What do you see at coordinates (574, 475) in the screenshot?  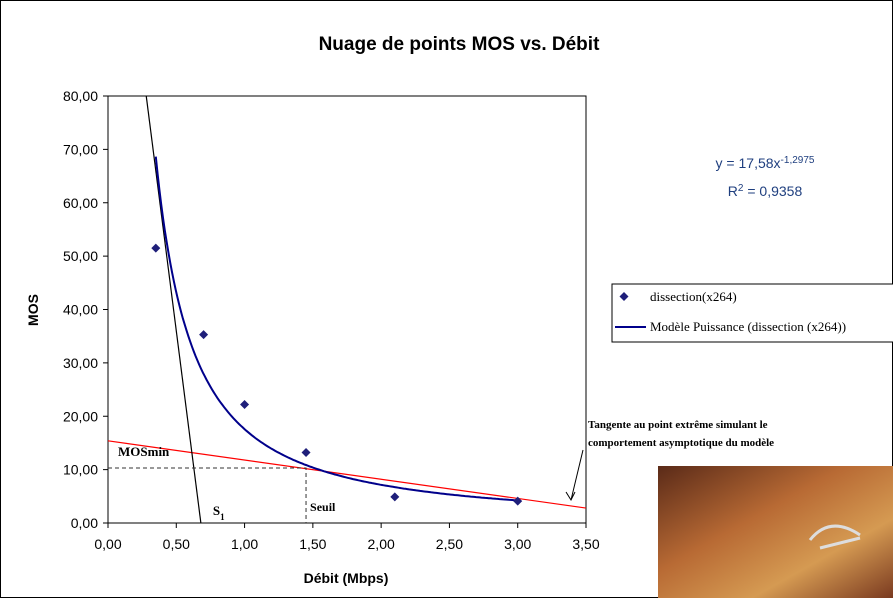 I see `note-arrow` at bounding box center [574, 475].